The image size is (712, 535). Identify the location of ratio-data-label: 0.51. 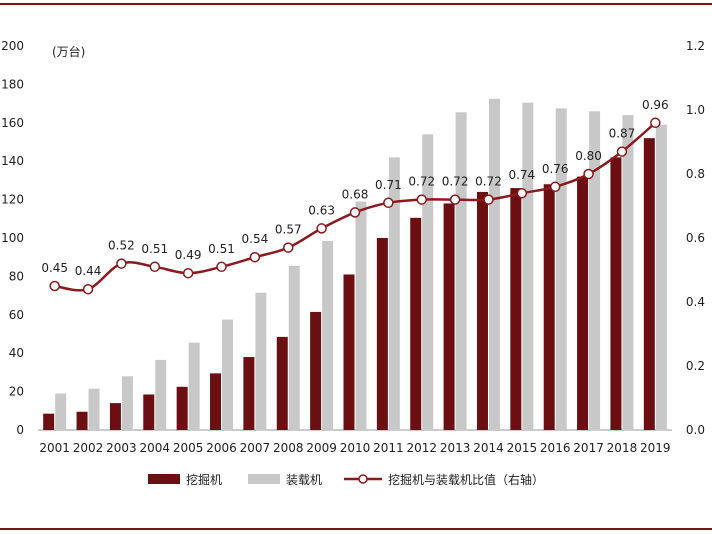
(154, 249).